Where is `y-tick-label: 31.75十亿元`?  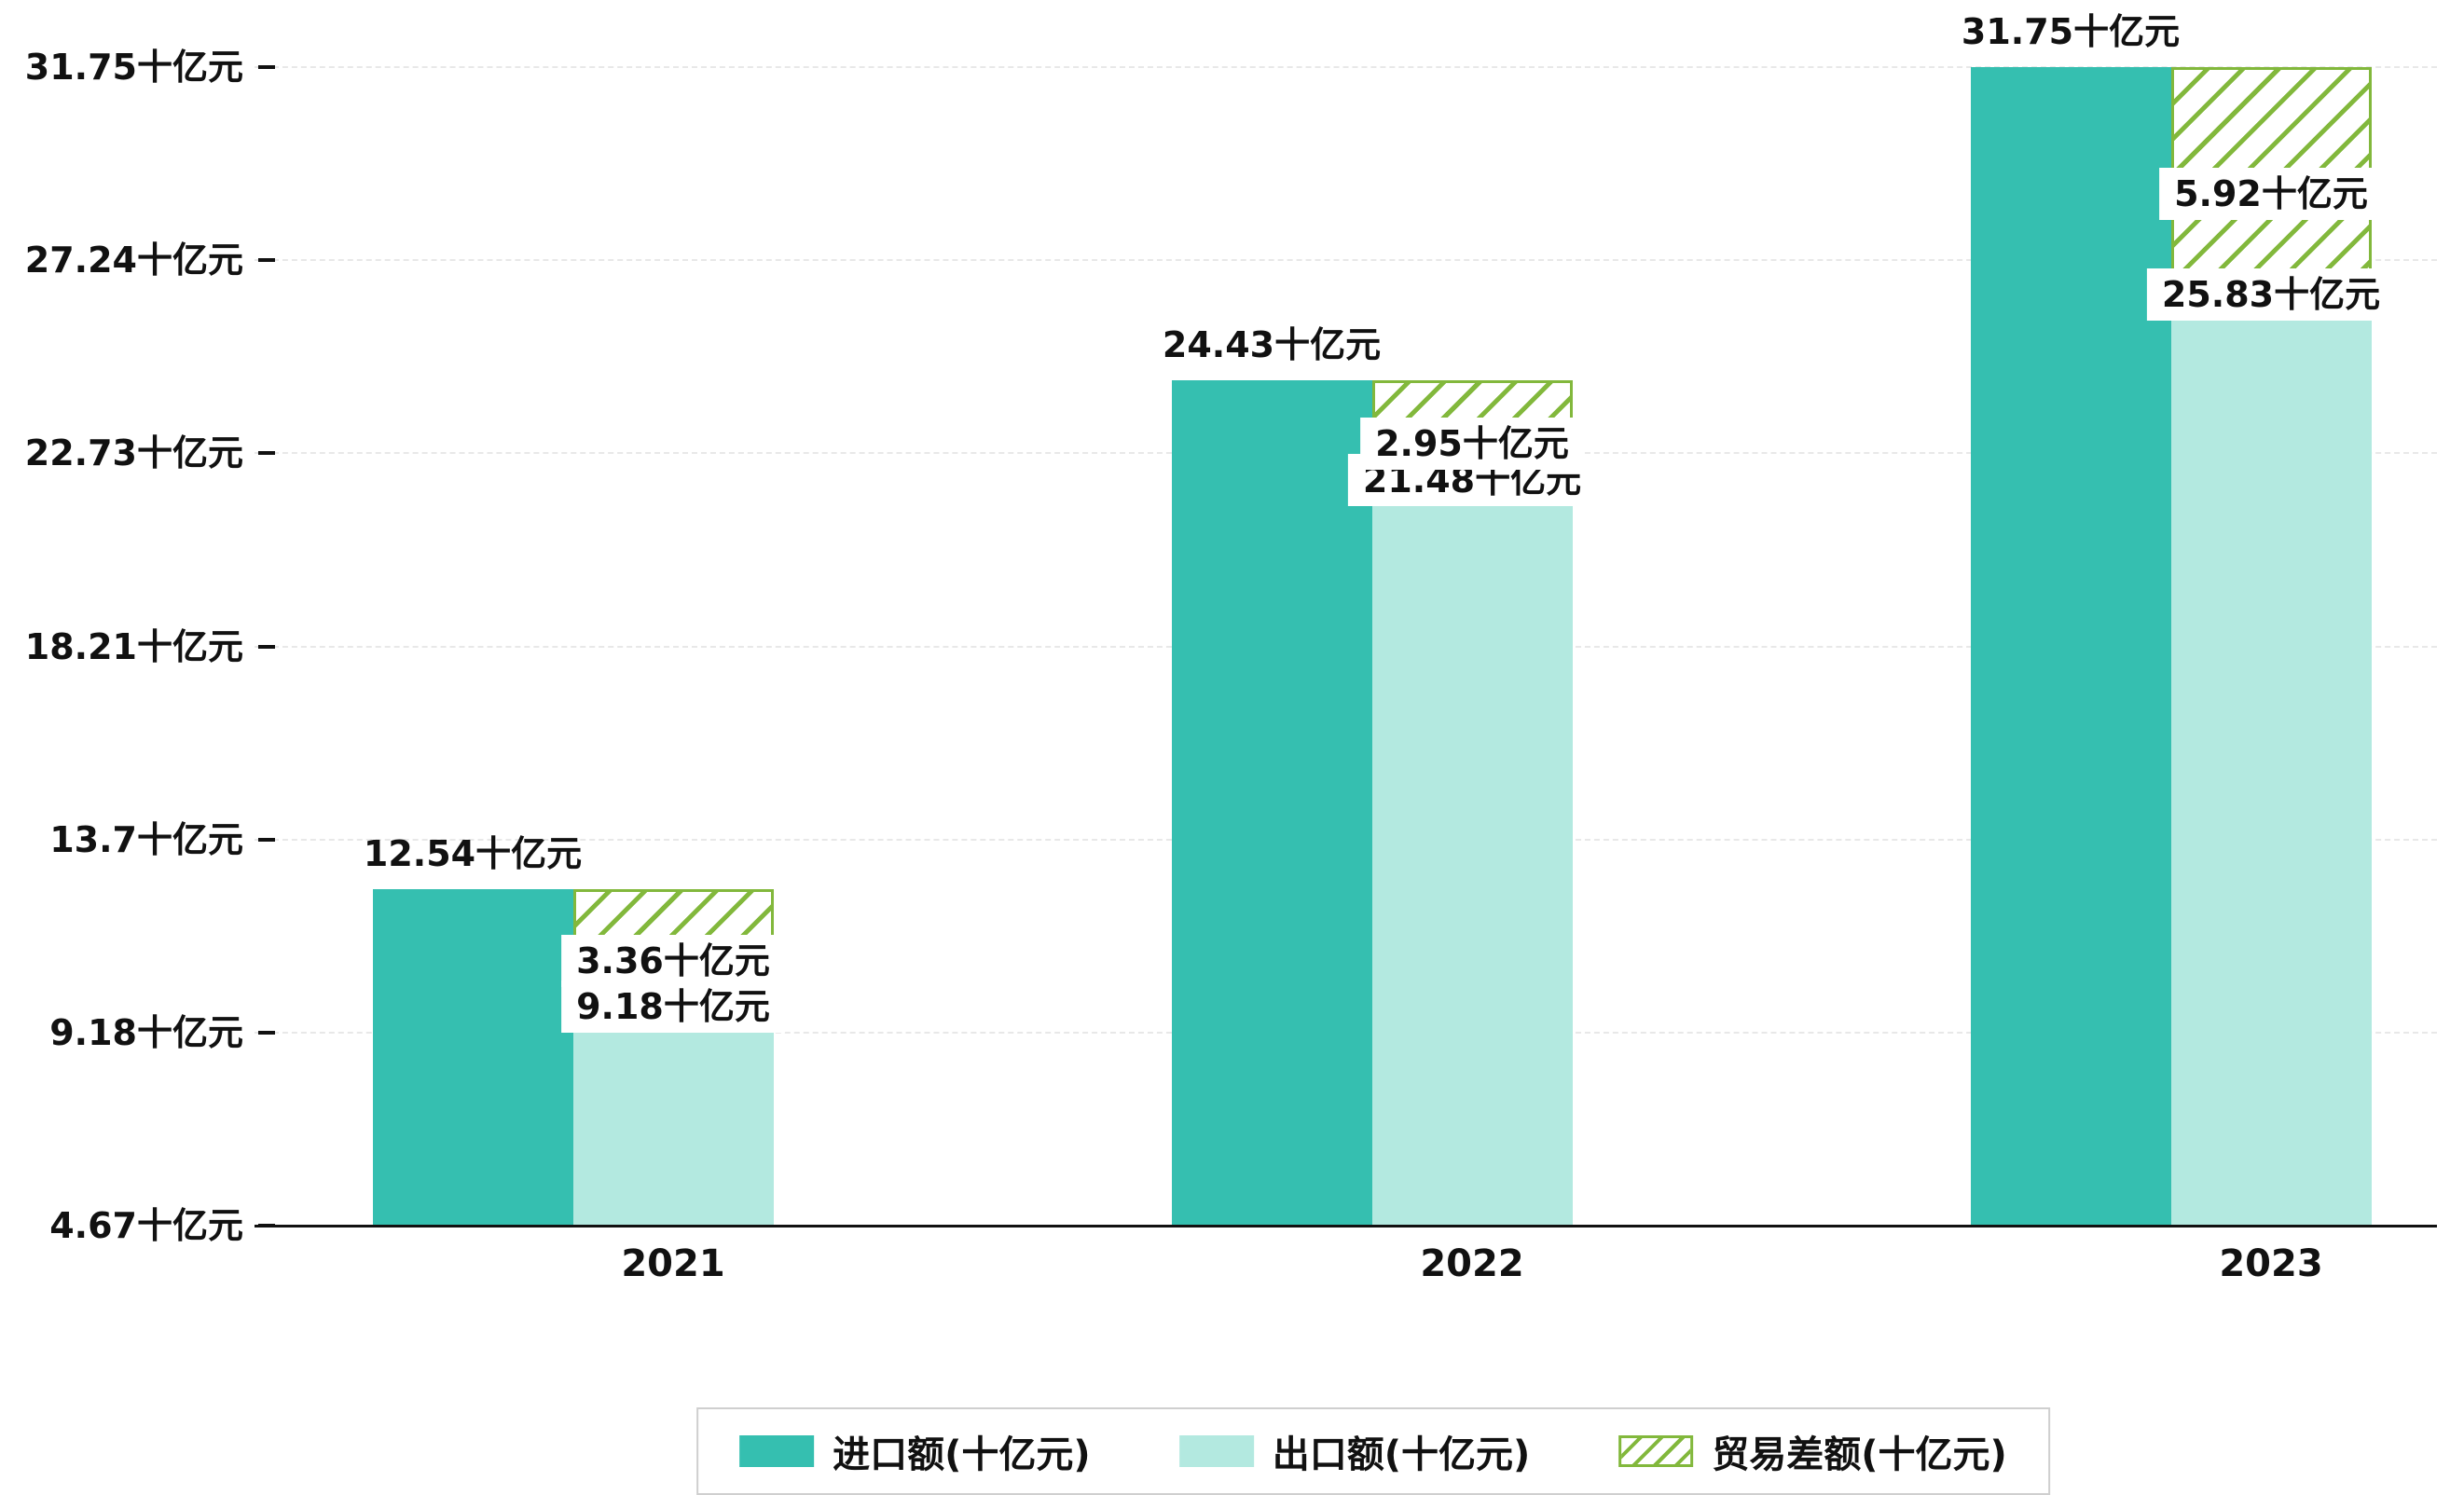
y-tick-label: 31.75十亿元 is located at coordinates (134, 67).